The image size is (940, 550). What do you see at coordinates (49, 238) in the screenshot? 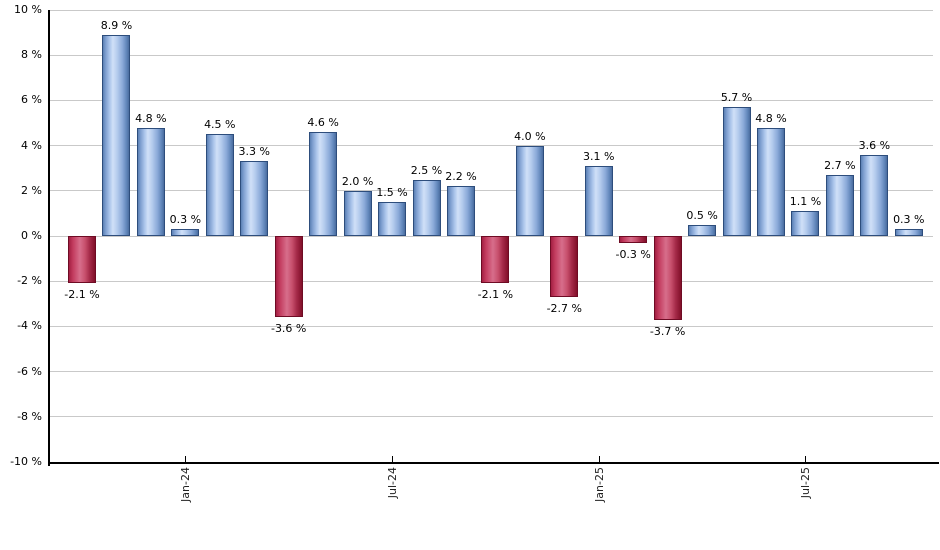
I see `y-axis-line` at bounding box center [49, 238].